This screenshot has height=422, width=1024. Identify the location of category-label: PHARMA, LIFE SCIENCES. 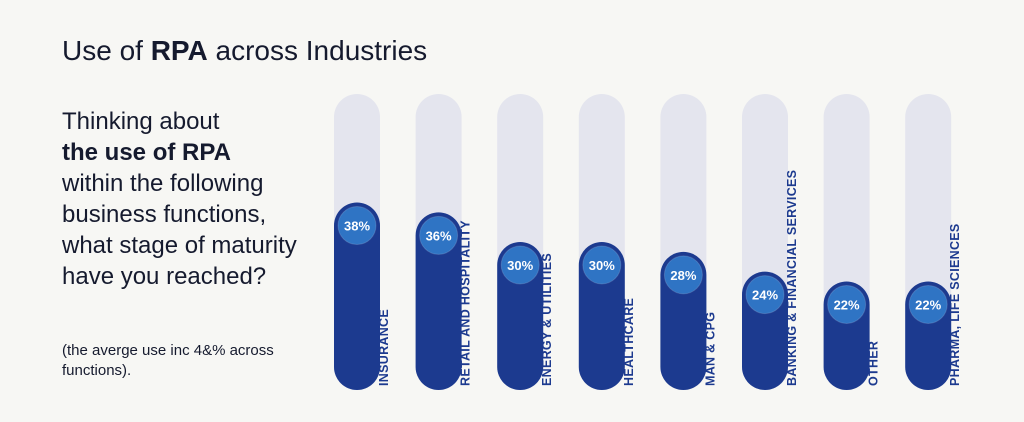
(955, 304).